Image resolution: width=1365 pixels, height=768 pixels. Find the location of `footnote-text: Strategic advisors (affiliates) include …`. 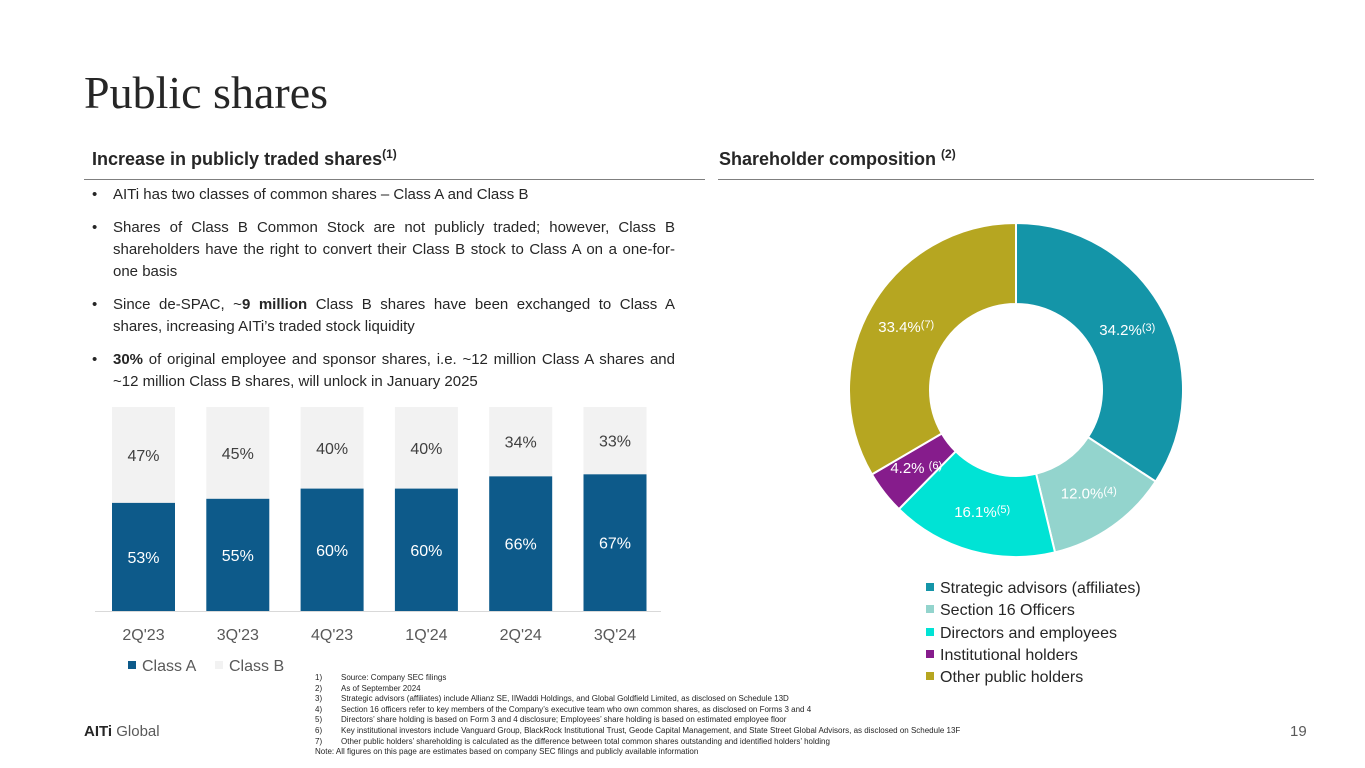

footnote-text: Strategic advisors (affiliates) include … is located at coordinates (565, 699).